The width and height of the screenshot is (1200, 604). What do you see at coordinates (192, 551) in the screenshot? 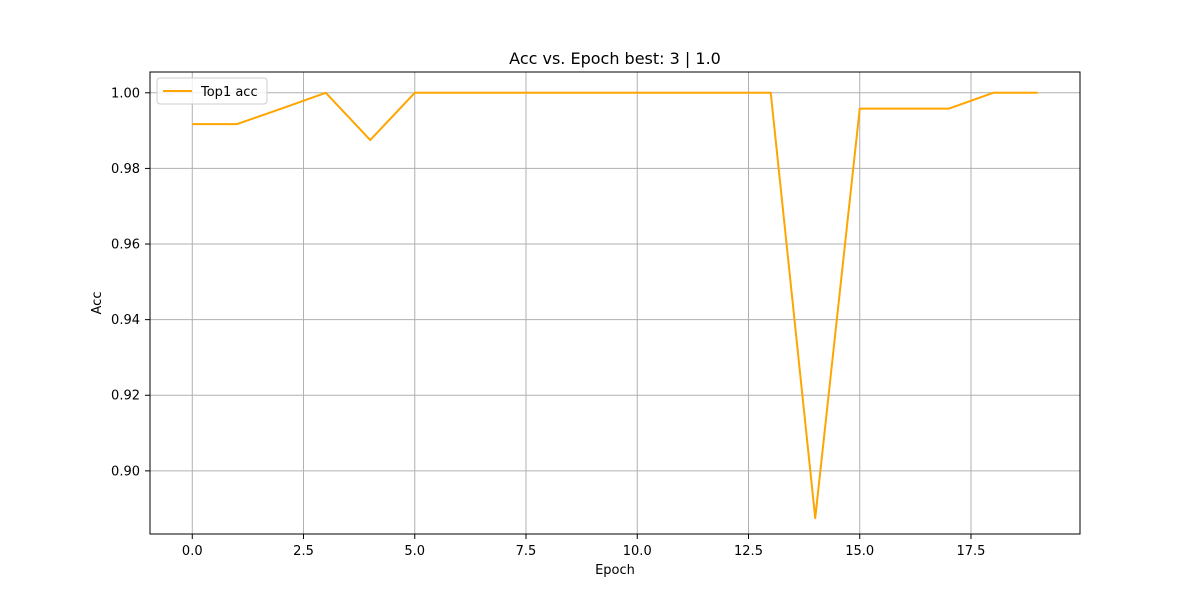
I see `x-tick-label: 0.0` at bounding box center [192, 551].